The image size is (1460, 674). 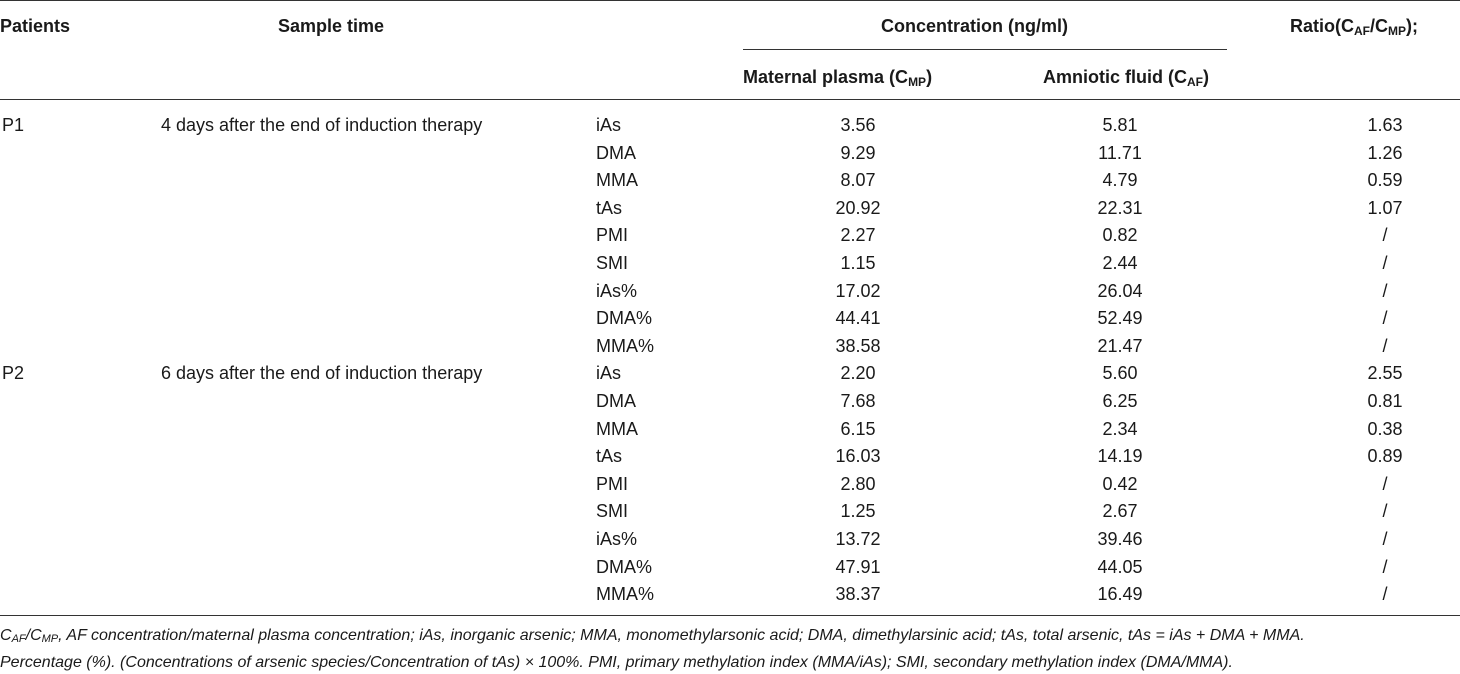 I want to click on amniotic-fluid-value: 0.82, so click(x=1120, y=235).